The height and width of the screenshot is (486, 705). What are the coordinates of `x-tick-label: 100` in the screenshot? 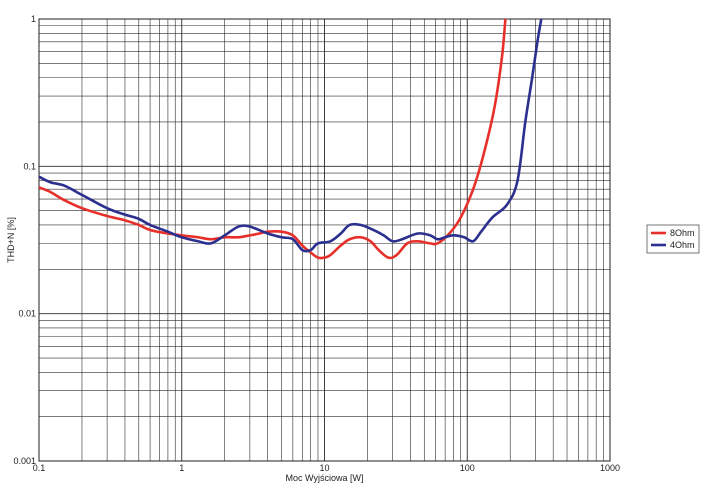 It's located at (467, 468).